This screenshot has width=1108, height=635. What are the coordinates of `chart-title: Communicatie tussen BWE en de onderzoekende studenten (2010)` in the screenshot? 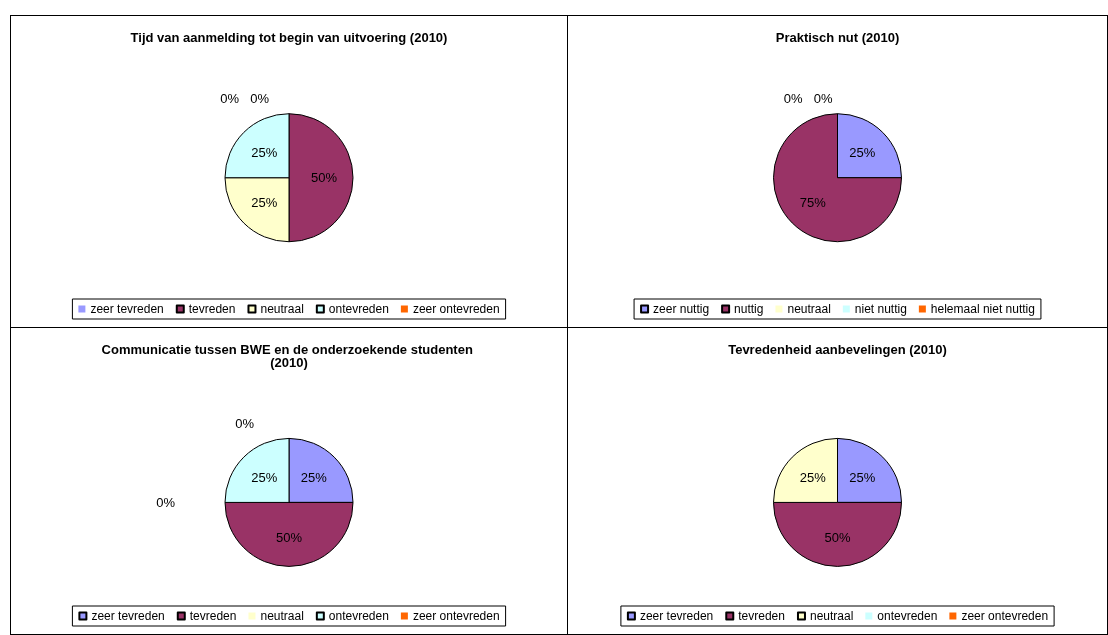 It's located at (289, 356).